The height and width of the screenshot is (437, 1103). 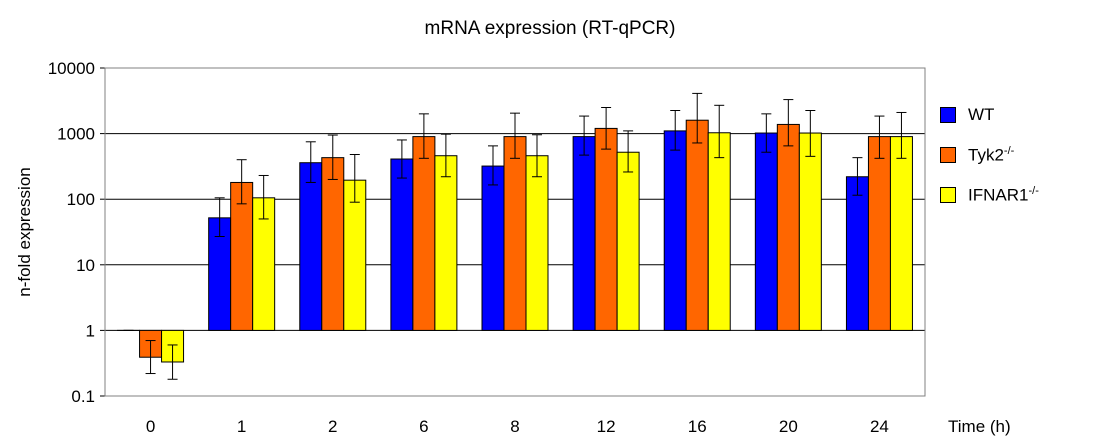 What do you see at coordinates (150, 426) in the screenshot?
I see `x-tick-label: 0` at bounding box center [150, 426].